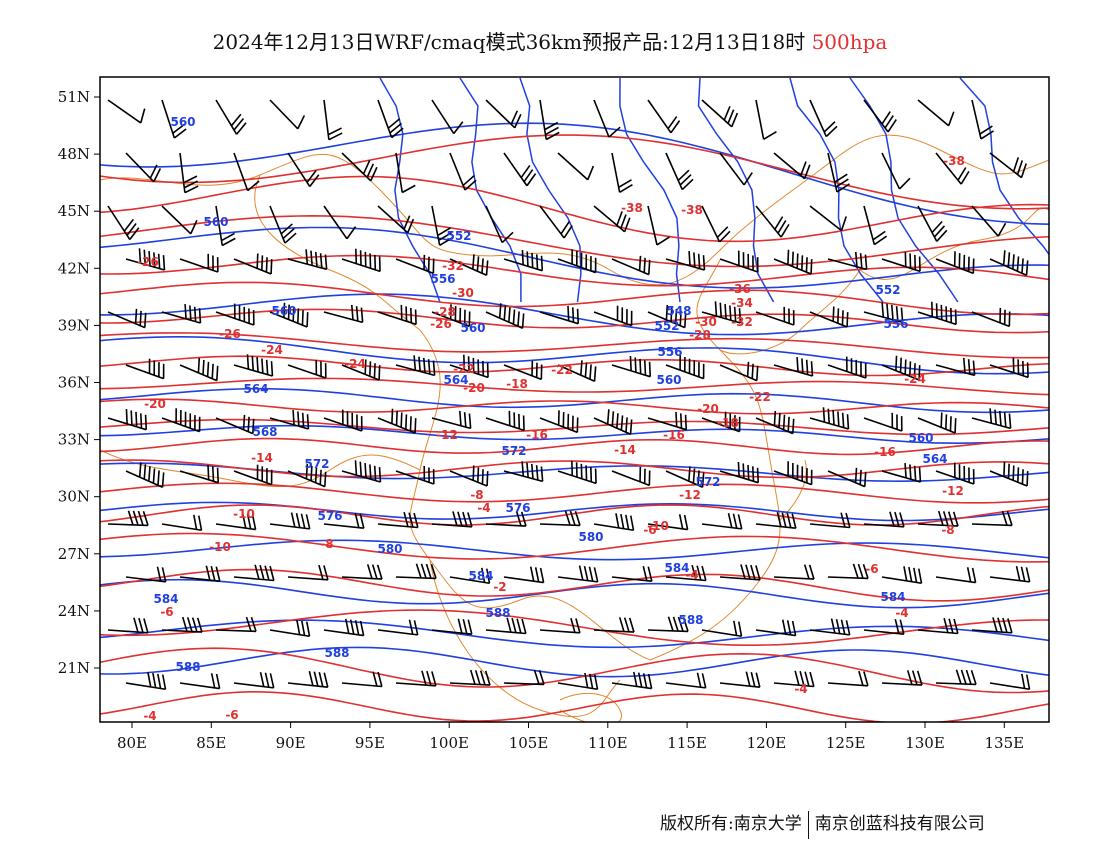 The image size is (1100, 850). What do you see at coordinates (464, 369) in the screenshot?
I see `temperature-label: -22` at bounding box center [464, 369].